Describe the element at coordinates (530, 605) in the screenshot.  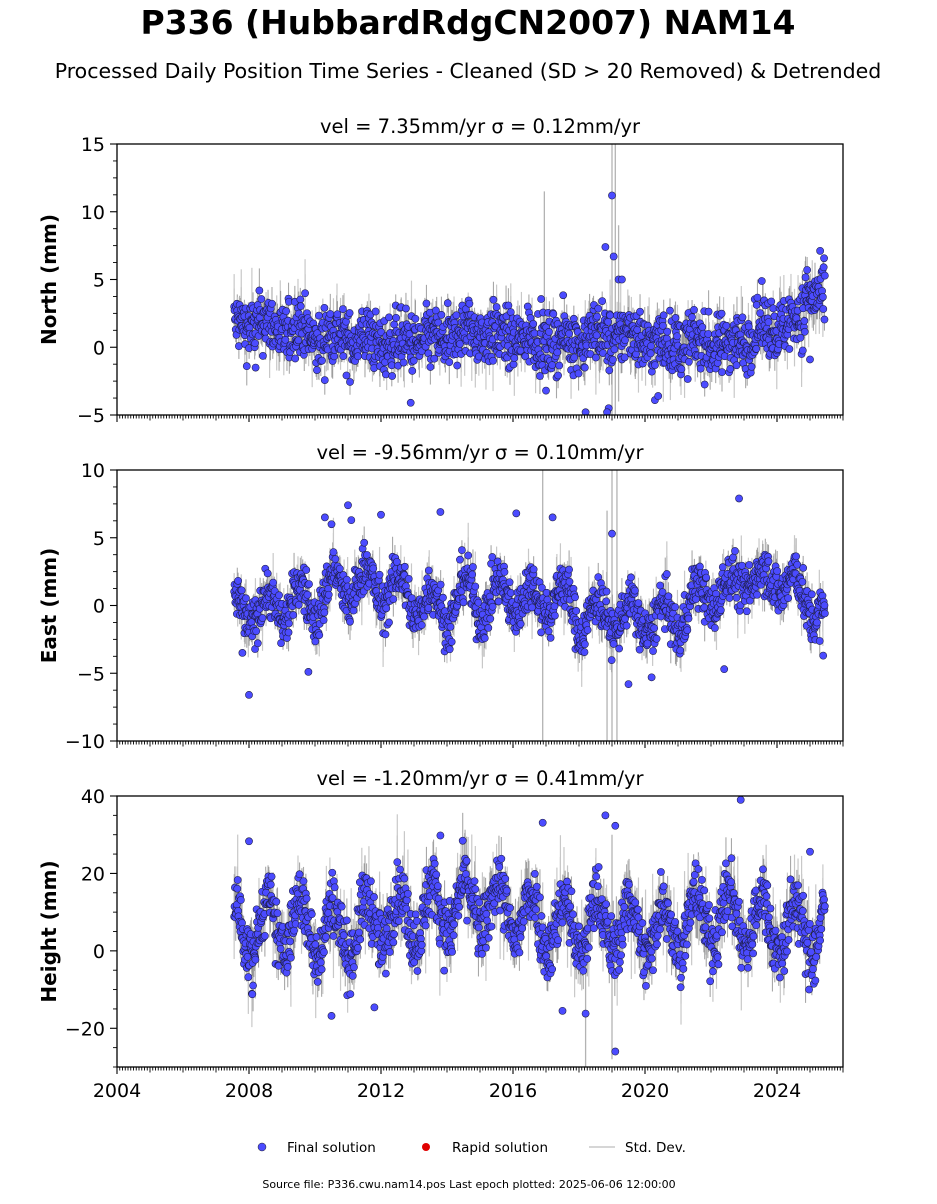
I see `series-east` at that location.